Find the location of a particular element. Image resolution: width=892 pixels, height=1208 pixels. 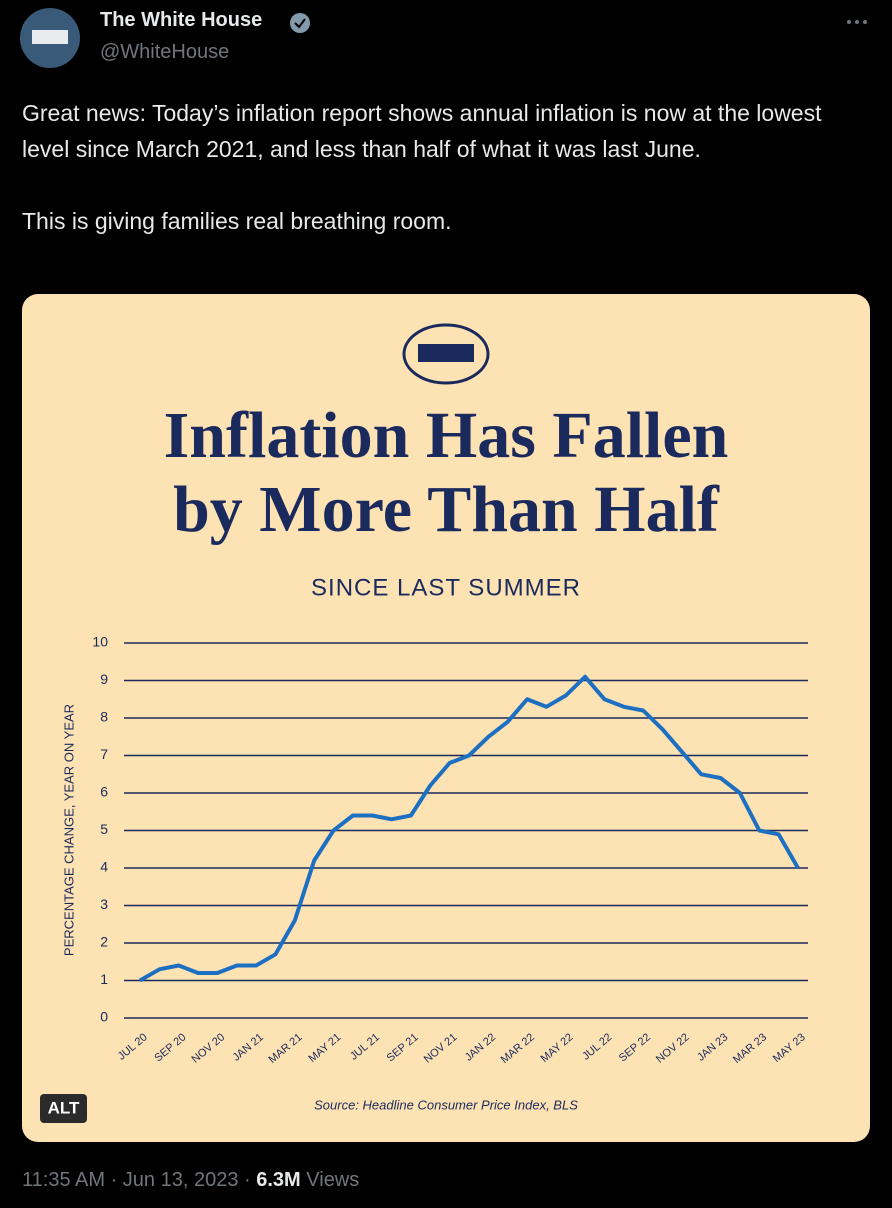

views-count: 6.3M is located at coordinates (278, 1180).